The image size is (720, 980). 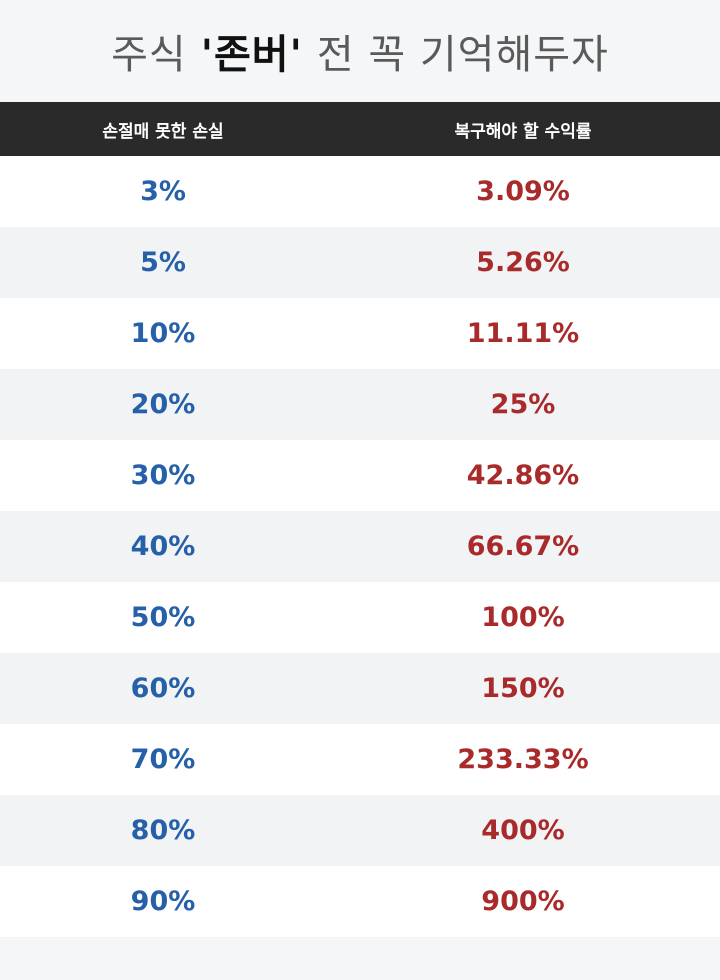 What do you see at coordinates (523, 404) in the screenshot?
I see `recovery-value: 25%` at bounding box center [523, 404].